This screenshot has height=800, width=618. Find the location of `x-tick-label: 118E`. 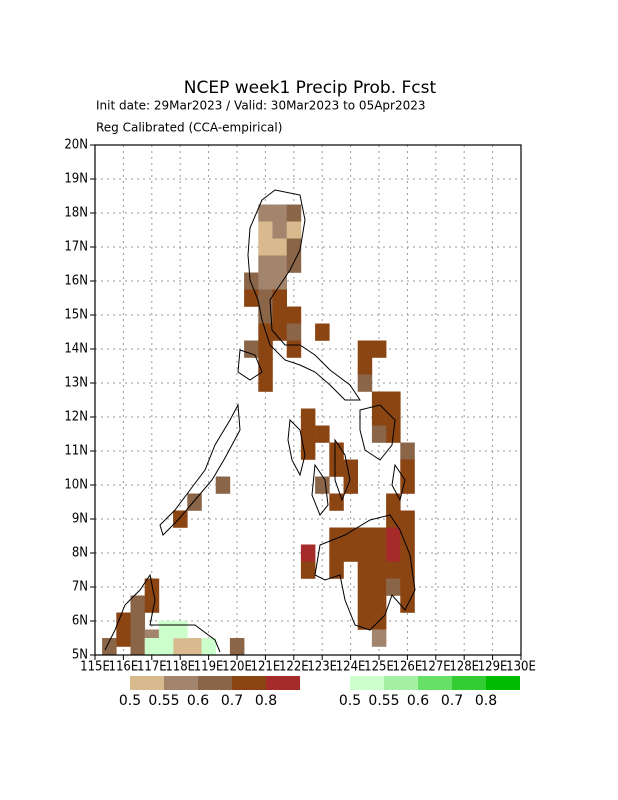

x-tick-label: 118E is located at coordinates (180, 667).